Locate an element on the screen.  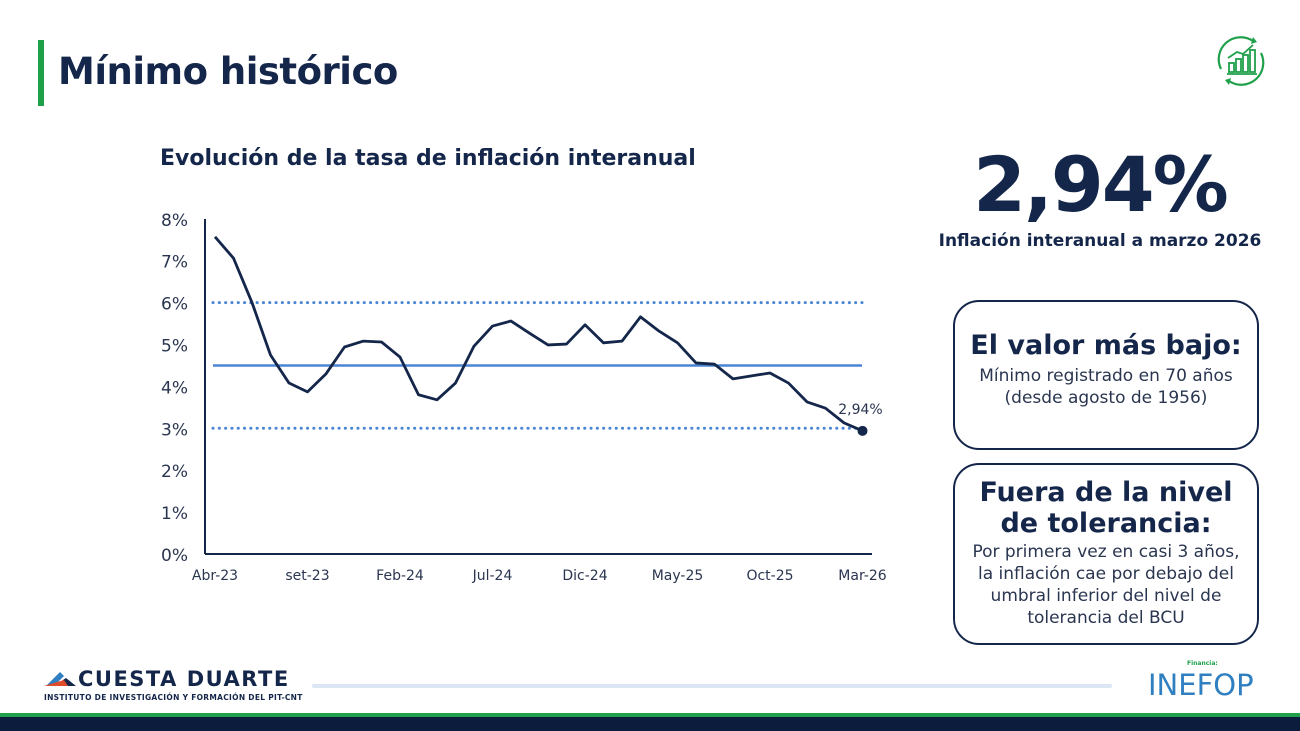
footer-green-strip is located at coordinates (650, 715).